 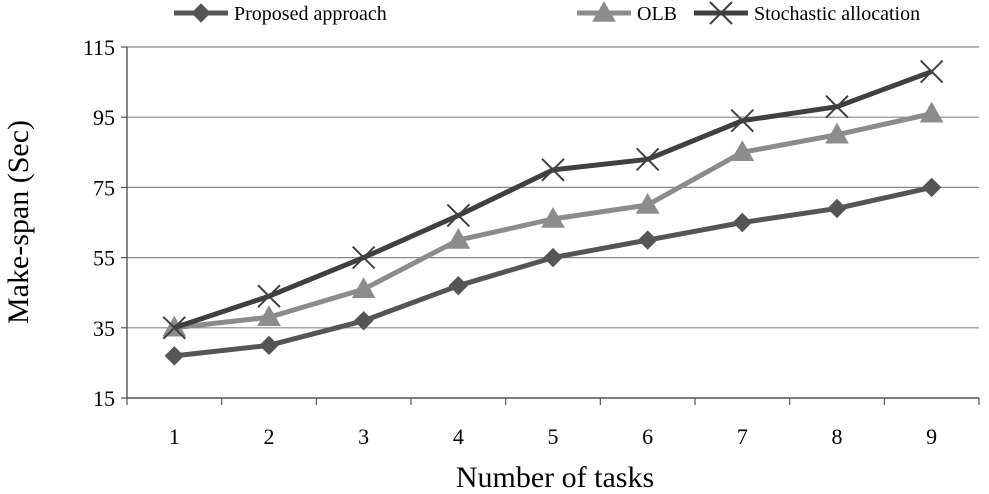 I want to click on x-tick-label: 5, so click(x=553, y=436).